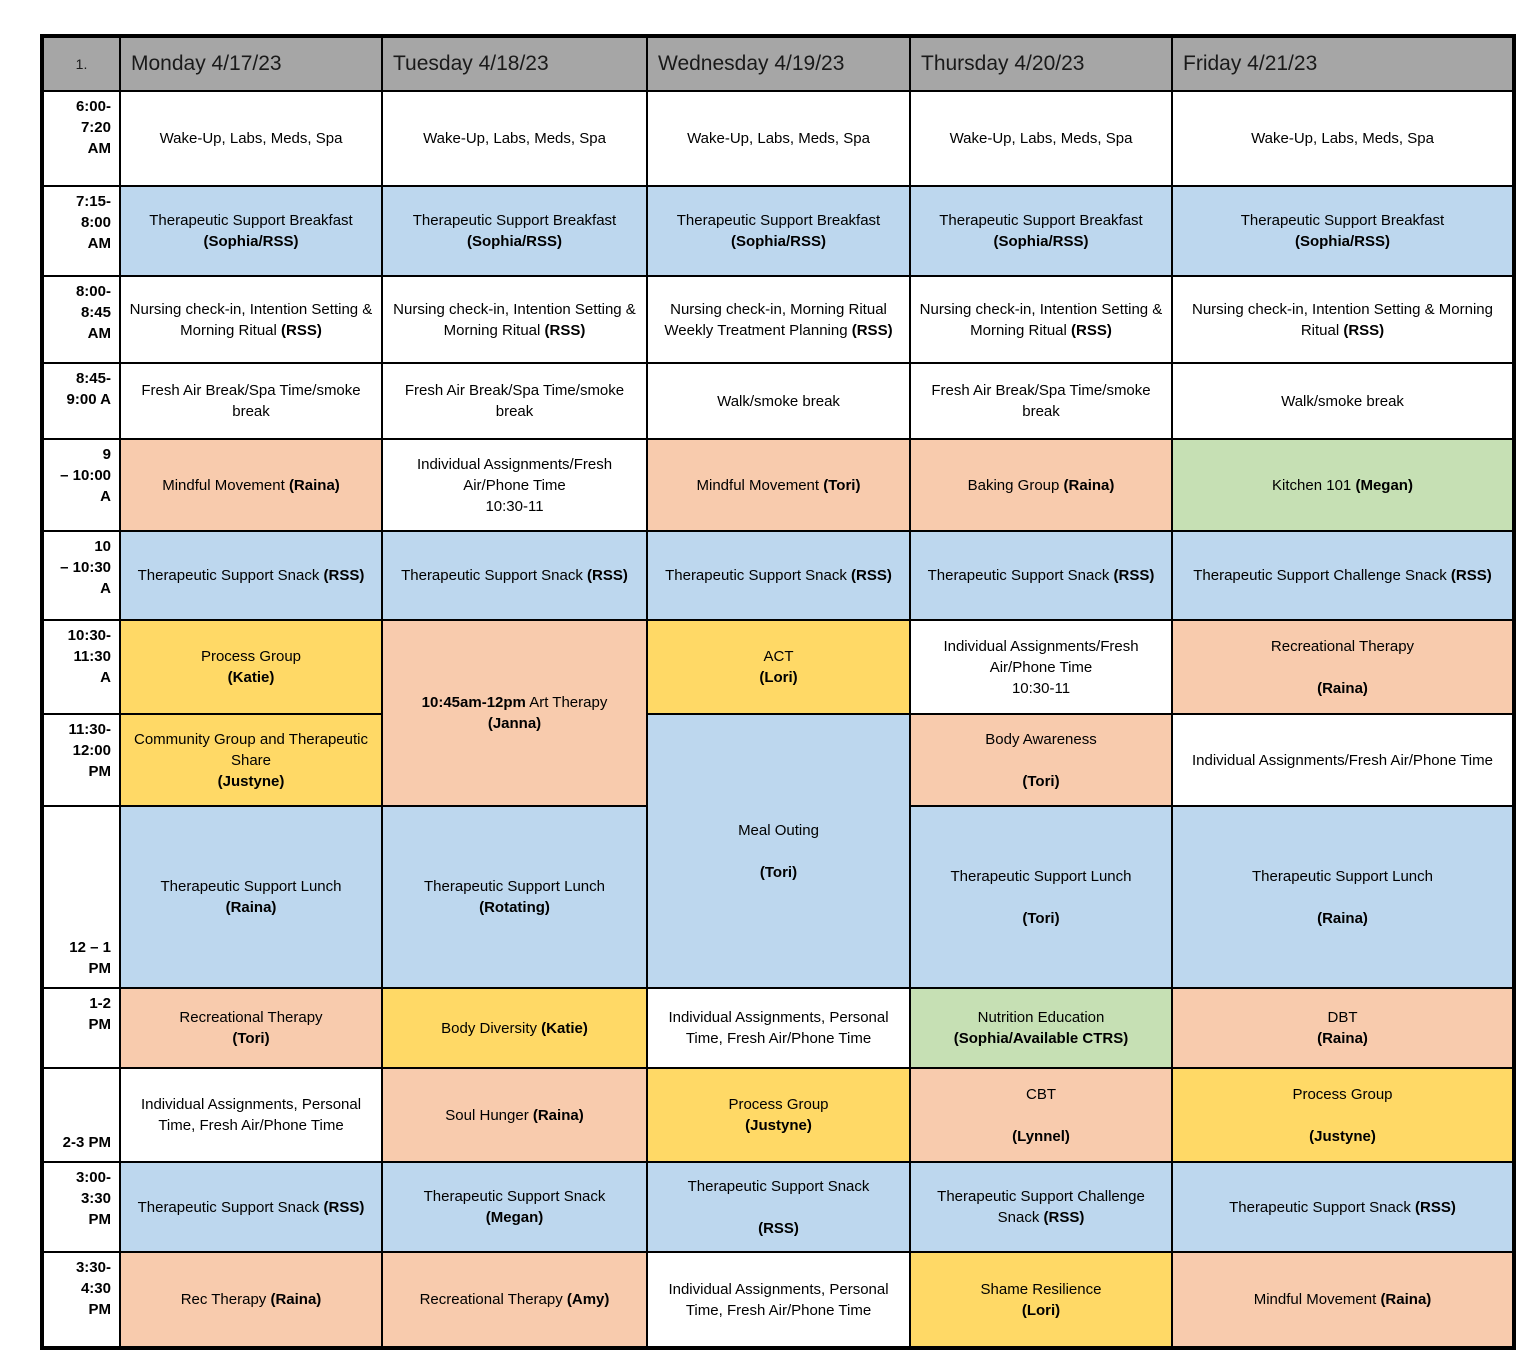  I want to click on event-staff: (Rotating), so click(514, 907).